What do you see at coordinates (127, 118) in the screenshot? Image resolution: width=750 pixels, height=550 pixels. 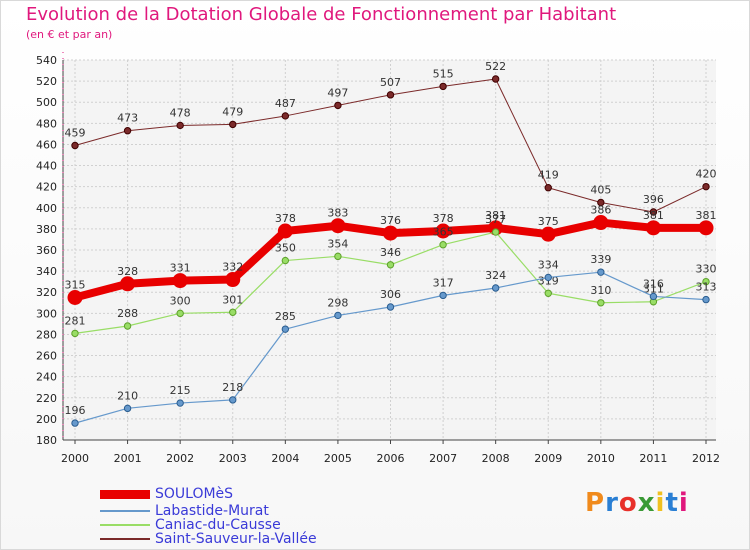 I see `data-label: 473` at bounding box center [127, 118].